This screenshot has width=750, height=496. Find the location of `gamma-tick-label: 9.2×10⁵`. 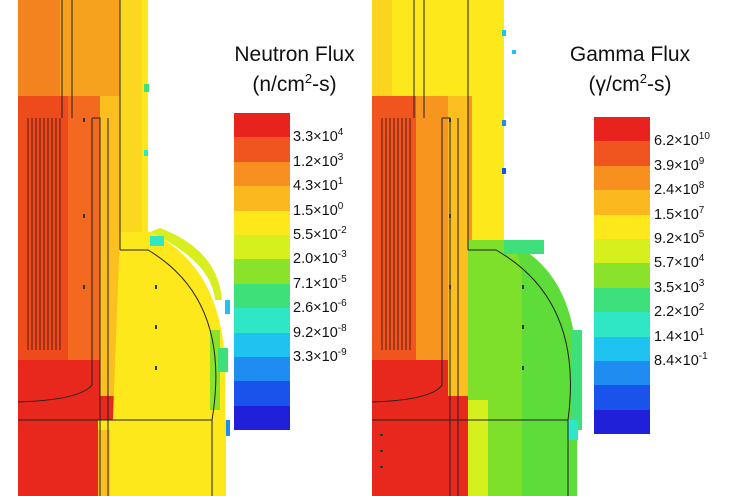

gamma-tick-label: 9.2×10⁵ is located at coordinates (679, 238).